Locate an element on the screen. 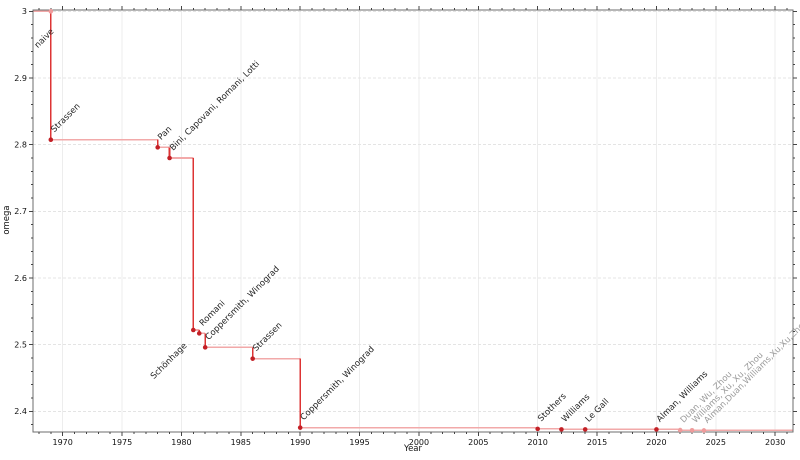 This screenshot has width=800, height=460. x-tick-label: 2025 is located at coordinates (716, 442).